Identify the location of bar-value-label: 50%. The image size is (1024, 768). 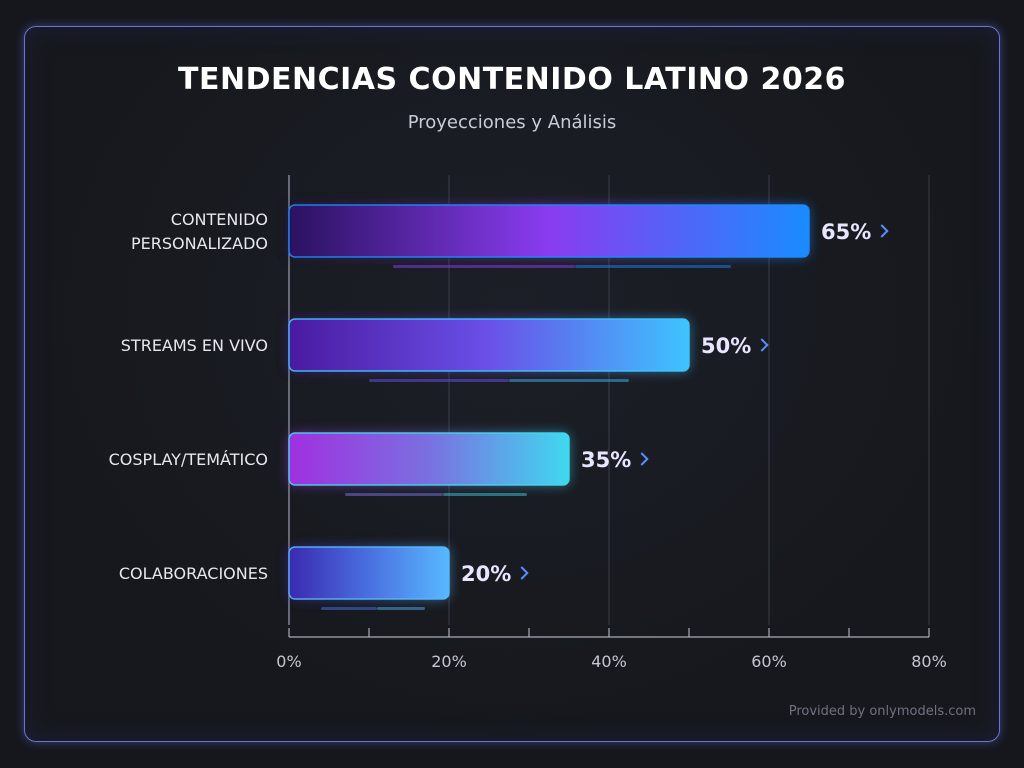
(726, 346).